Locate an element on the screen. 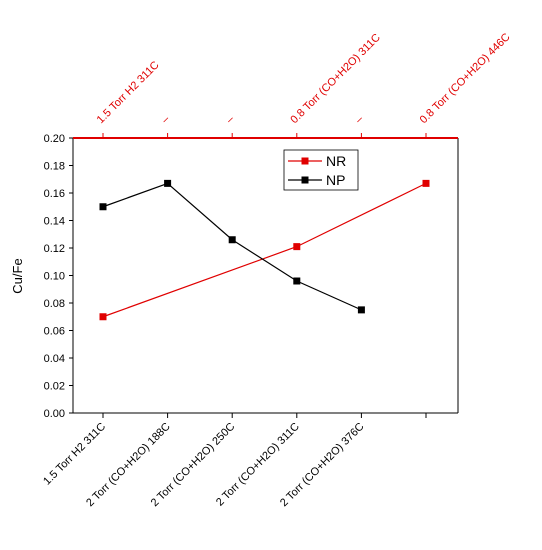 The image size is (542, 550). y-tick-label: 0.16 is located at coordinates (54, 194).